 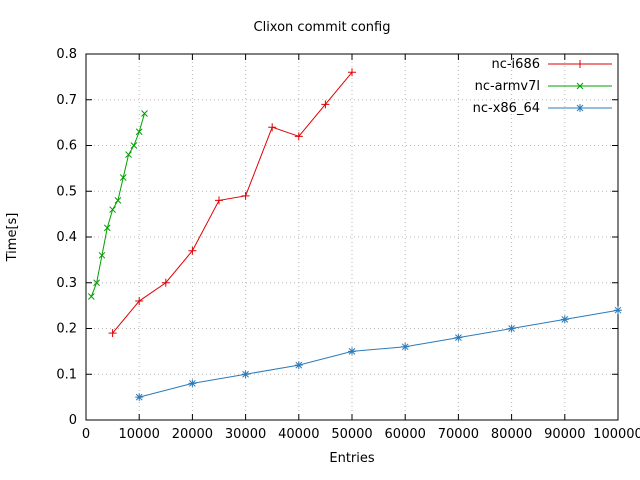 I want to click on y-tick-label: 0.7, so click(x=66, y=100).